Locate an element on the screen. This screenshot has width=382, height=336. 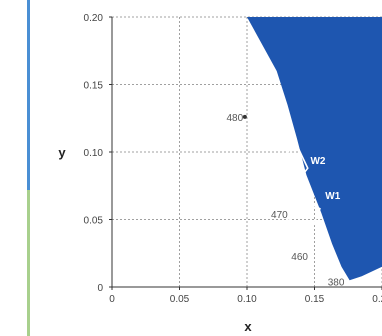
series-layer is located at coordinates (293, 198).